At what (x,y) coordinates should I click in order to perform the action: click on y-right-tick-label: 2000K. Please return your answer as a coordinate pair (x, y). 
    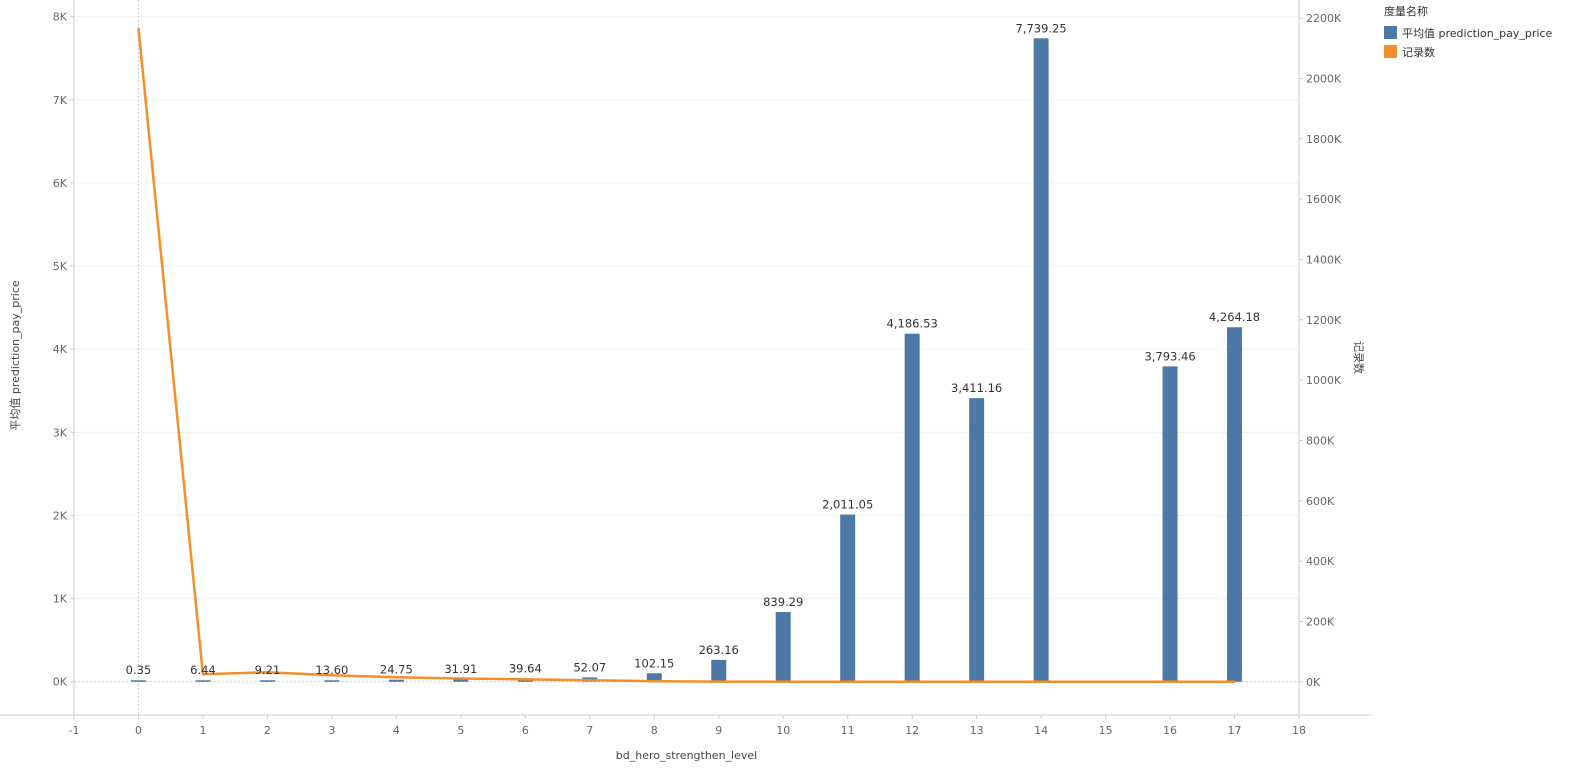
    Looking at the image, I should click on (1324, 78).